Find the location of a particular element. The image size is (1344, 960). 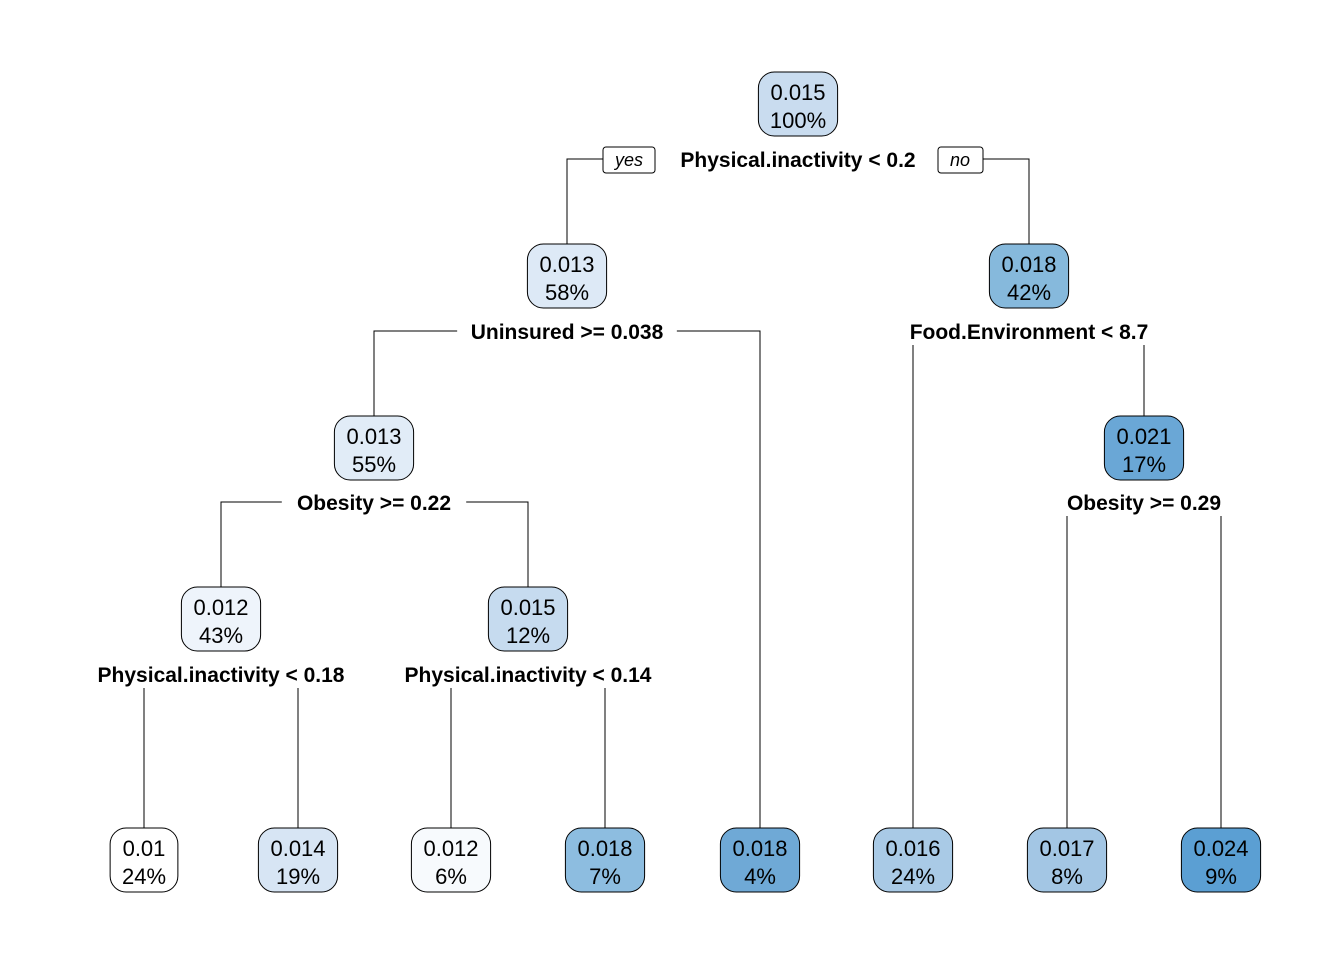

tree-node: 0.012 43% is located at coordinates (221, 619).